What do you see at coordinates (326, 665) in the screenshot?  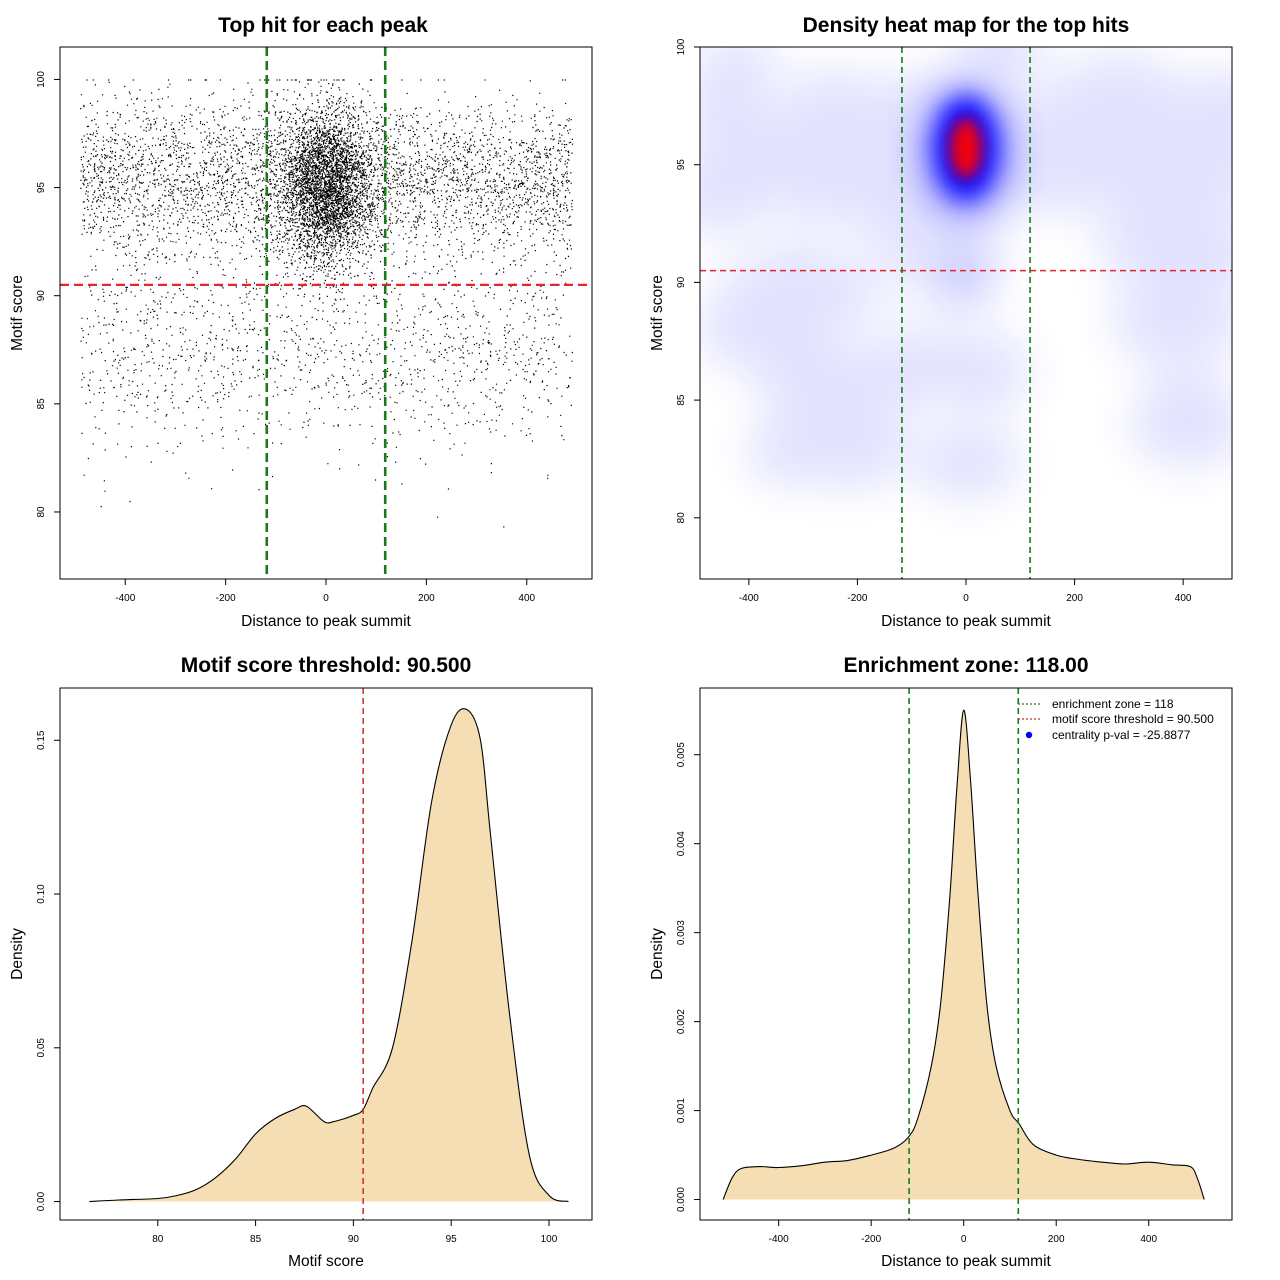 I see `score-density-title: Motif score threshold: 90.500` at bounding box center [326, 665].